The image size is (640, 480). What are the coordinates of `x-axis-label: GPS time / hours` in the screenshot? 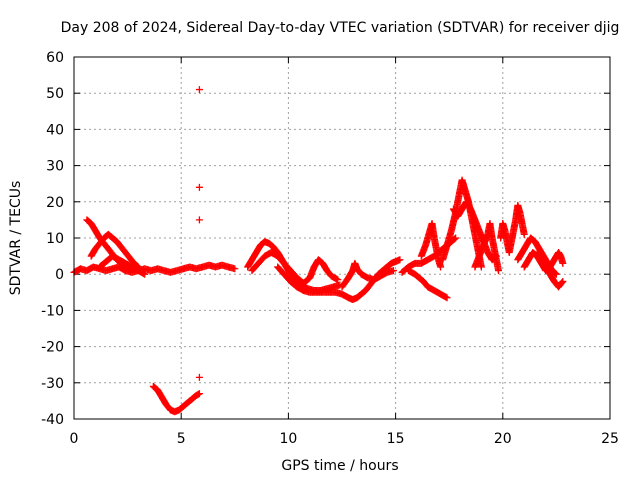 It's located at (339, 466).